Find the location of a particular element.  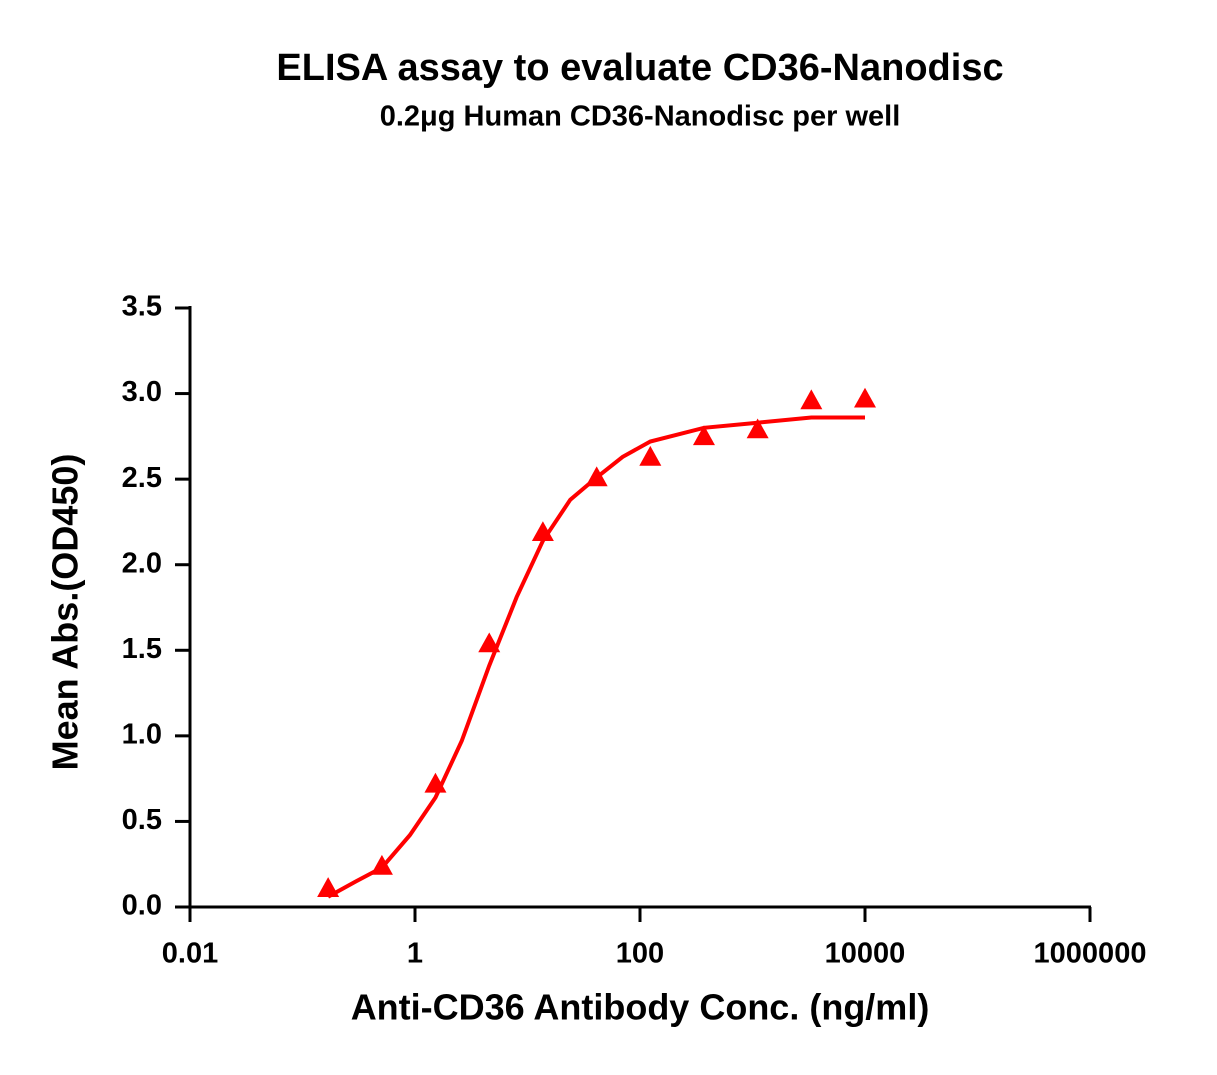

y-axis-label: Mean Abs.(OD450) is located at coordinates (65, 612).